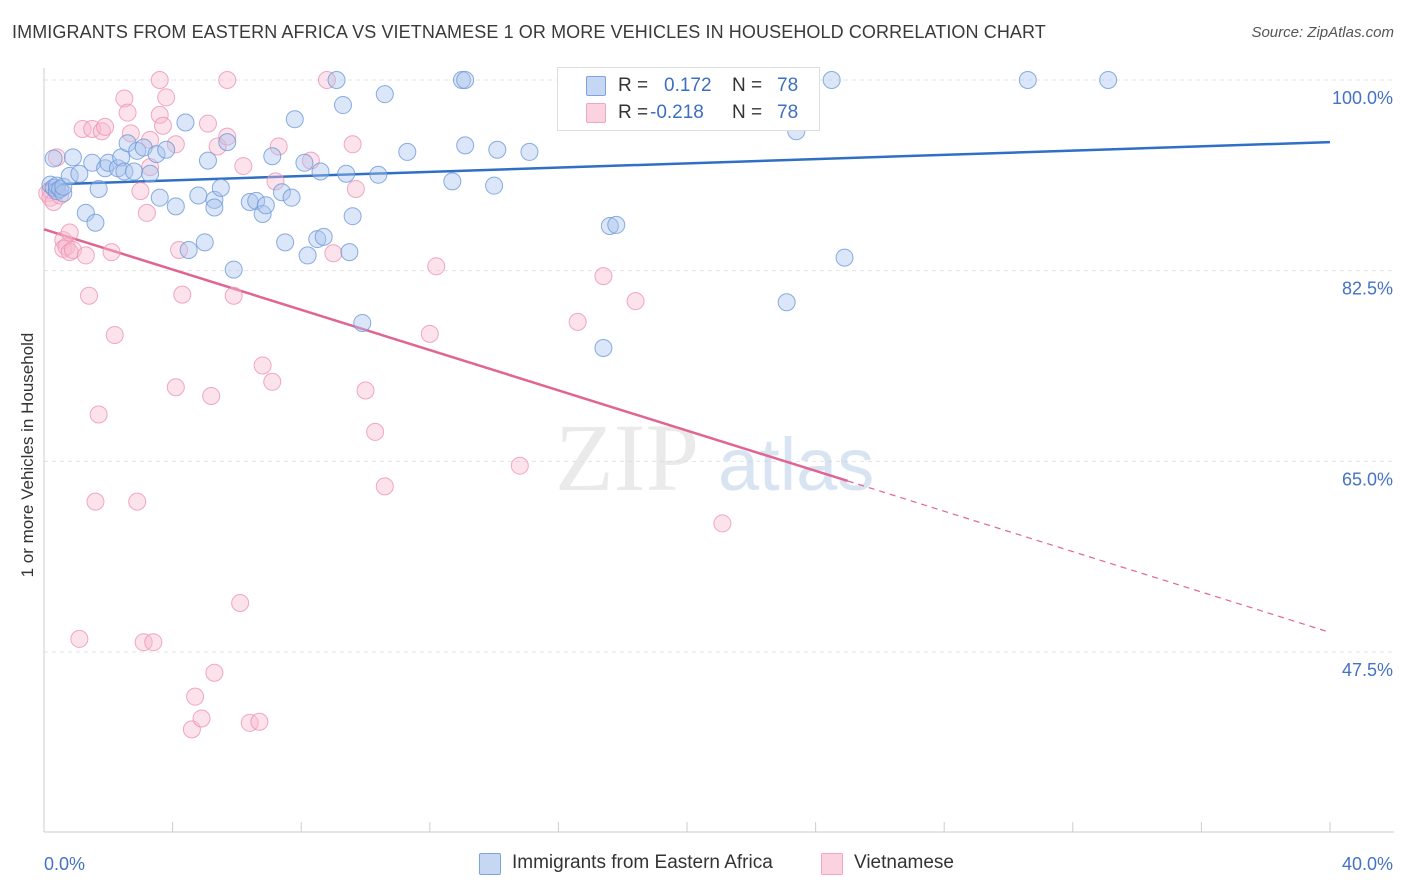  What do you see at coordinates (596, 86) in the screenshot?
I see `blue-swatch` at bounding box center [596, 86].